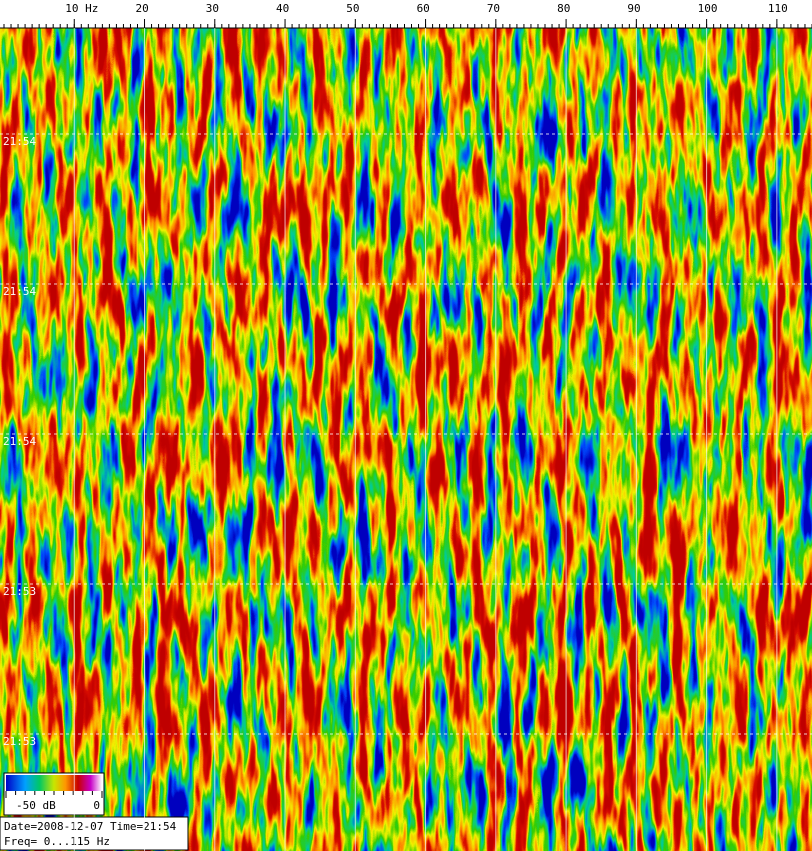 The width and height of the screenshot is (812, 851). What do you see at coordinates (212, 8) in the screenshot?
I see `x-tick-label: 30` at bounding box center [212, 8].